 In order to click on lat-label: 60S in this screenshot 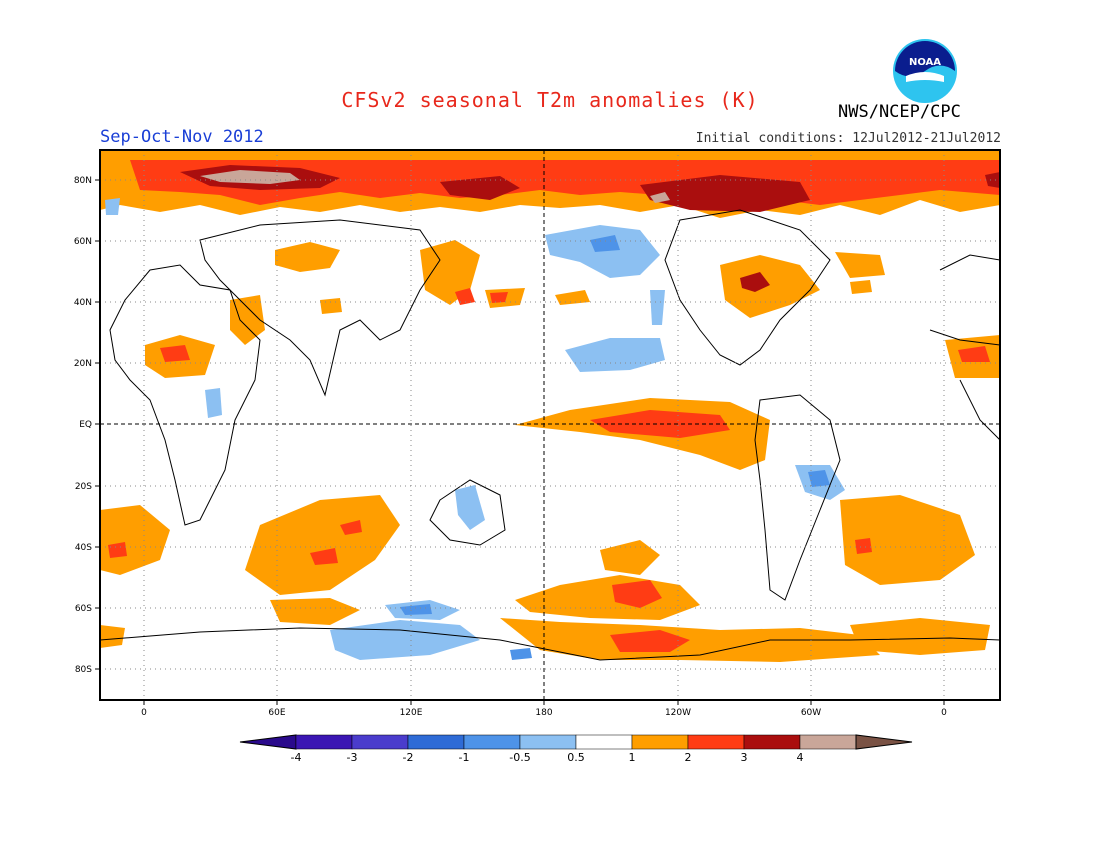, I will do `click(83, 609)`.